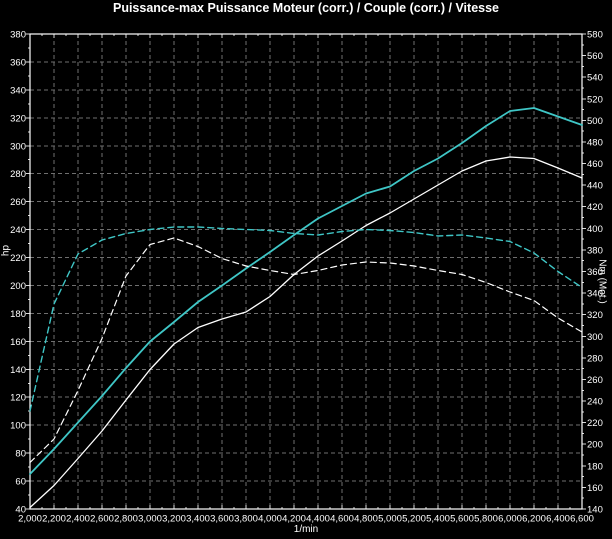 This screenshot has width=612, height=539. Describe the element at coordinates (534, 519) in the screenshot. I see `x-axis-tick-label: 6,200` at that location.